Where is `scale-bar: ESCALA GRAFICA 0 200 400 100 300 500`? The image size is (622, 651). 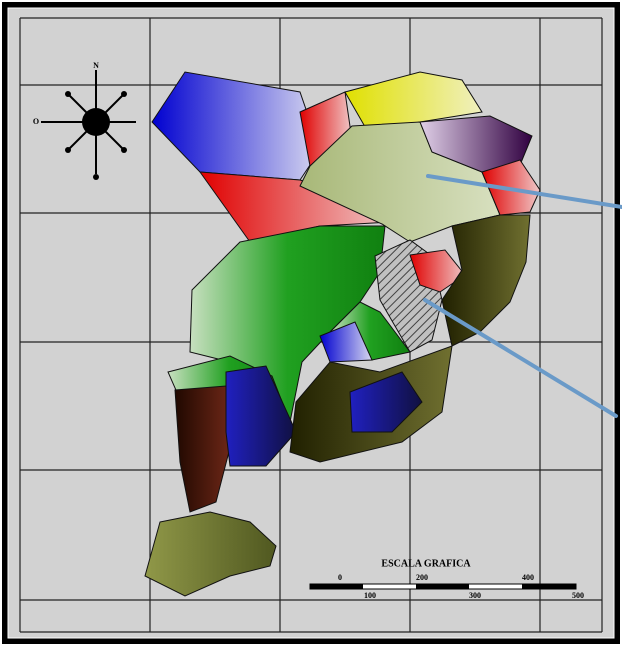 scale-bar: ESCALA GRAFICA 0 200 400 100 300 500 is located at coordinates (446, 579).